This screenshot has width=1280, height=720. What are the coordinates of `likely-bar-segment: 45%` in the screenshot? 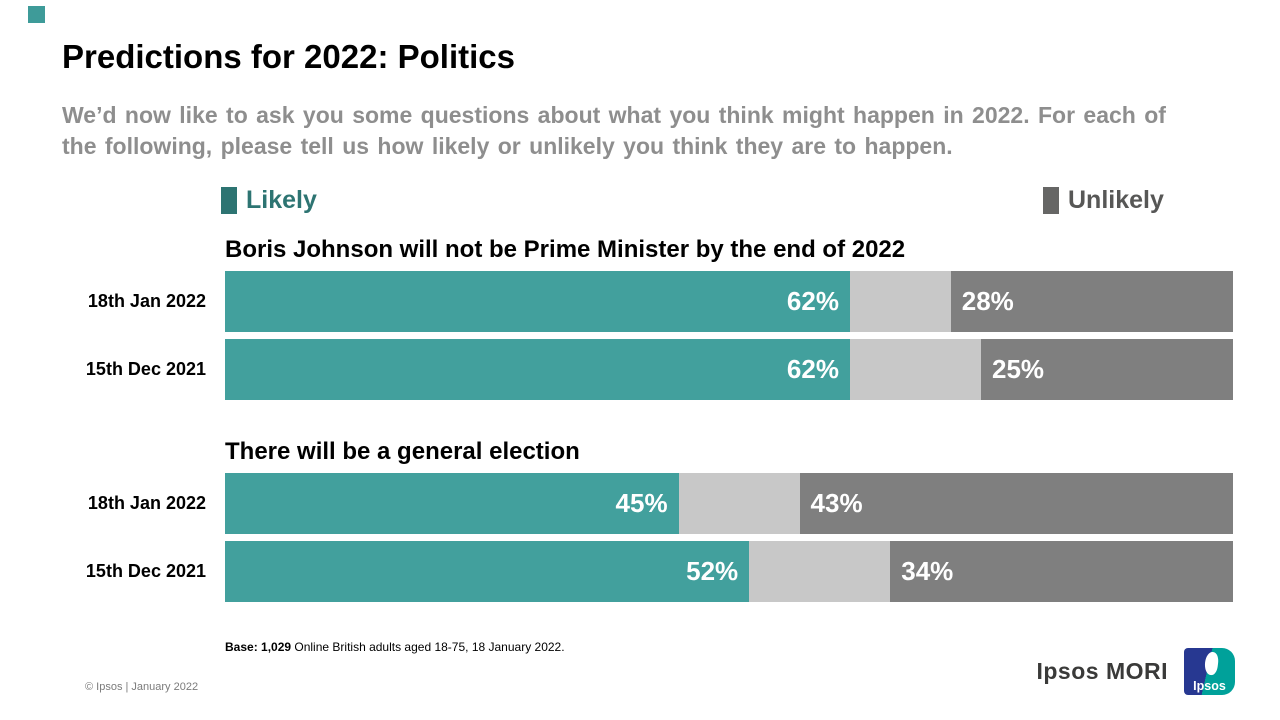 It's located at (452, 503).